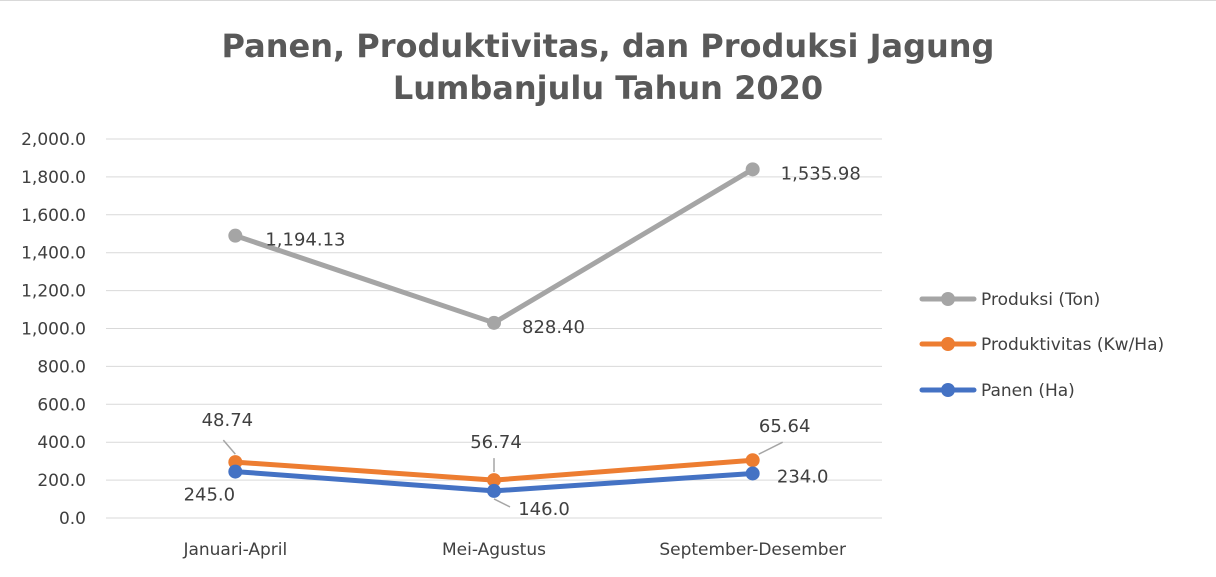 The width and height of the screenshot is (1216, 577). I want to click on data-label: 828.40, so click(553, 327).